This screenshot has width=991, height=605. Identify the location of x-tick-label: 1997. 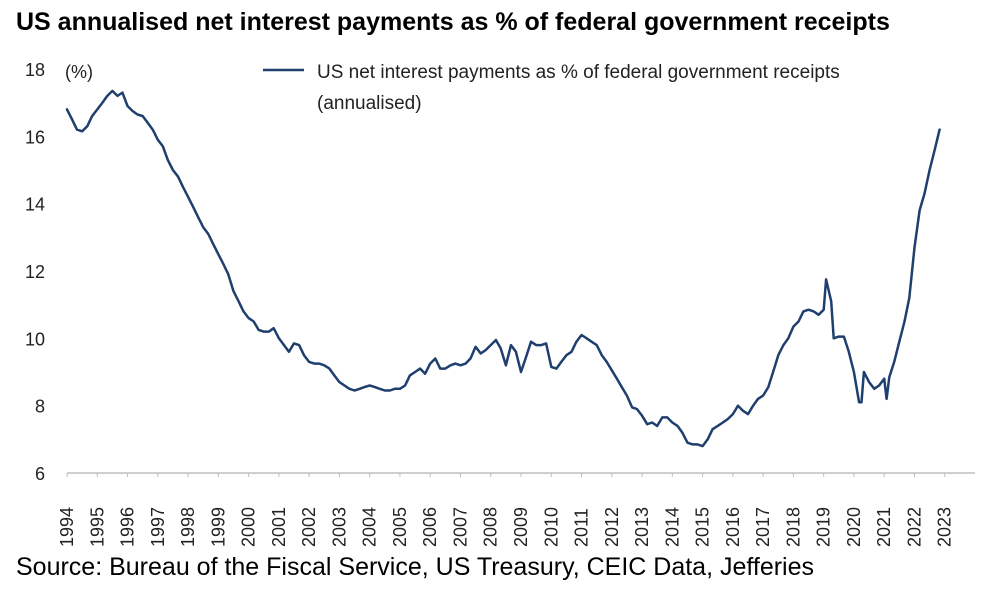
(158, 527).